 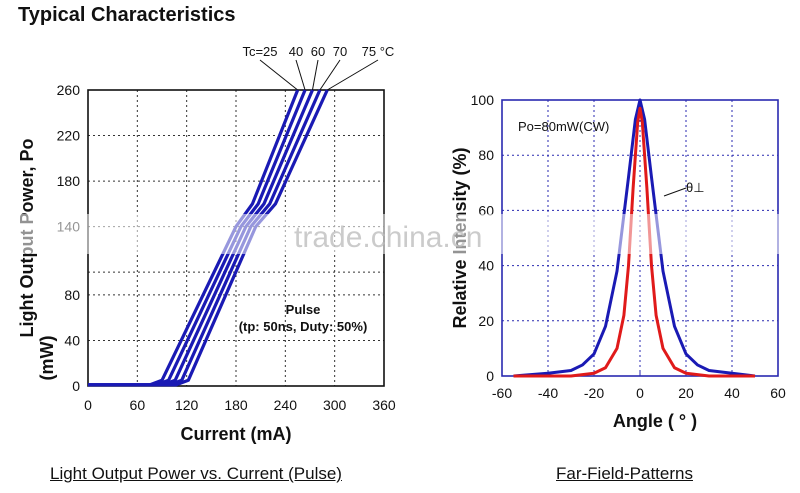 I want to click on temperature-label: 40, so click(x=296, y=51).